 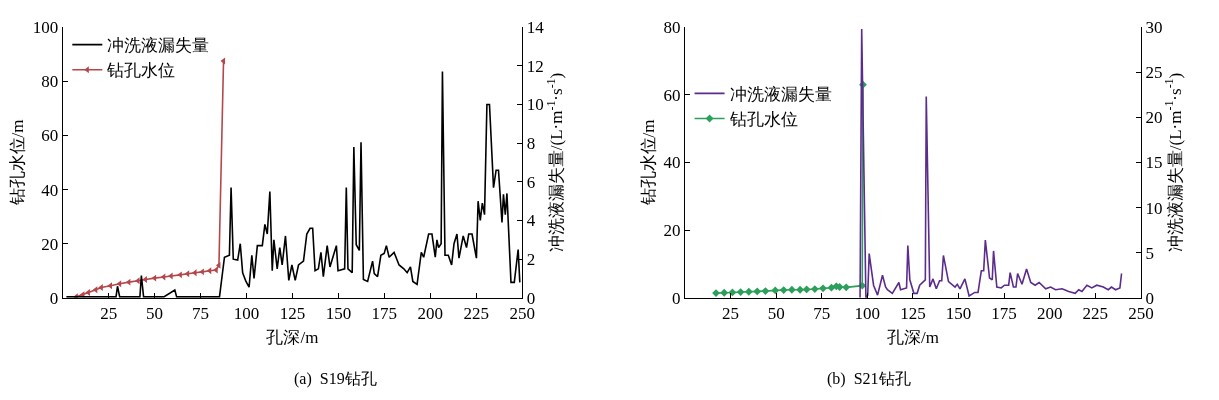 What do you see at coordinates (535, 28) in the screenshot?
I see `y2-tick-label: 14` at bounding box center [535, 28].